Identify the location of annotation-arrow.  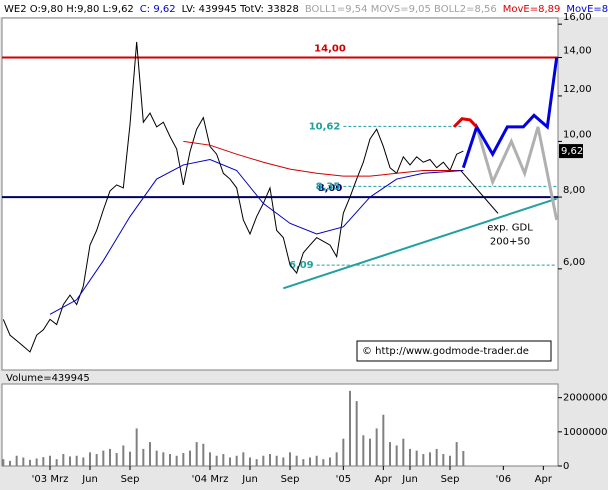
(479, 192).